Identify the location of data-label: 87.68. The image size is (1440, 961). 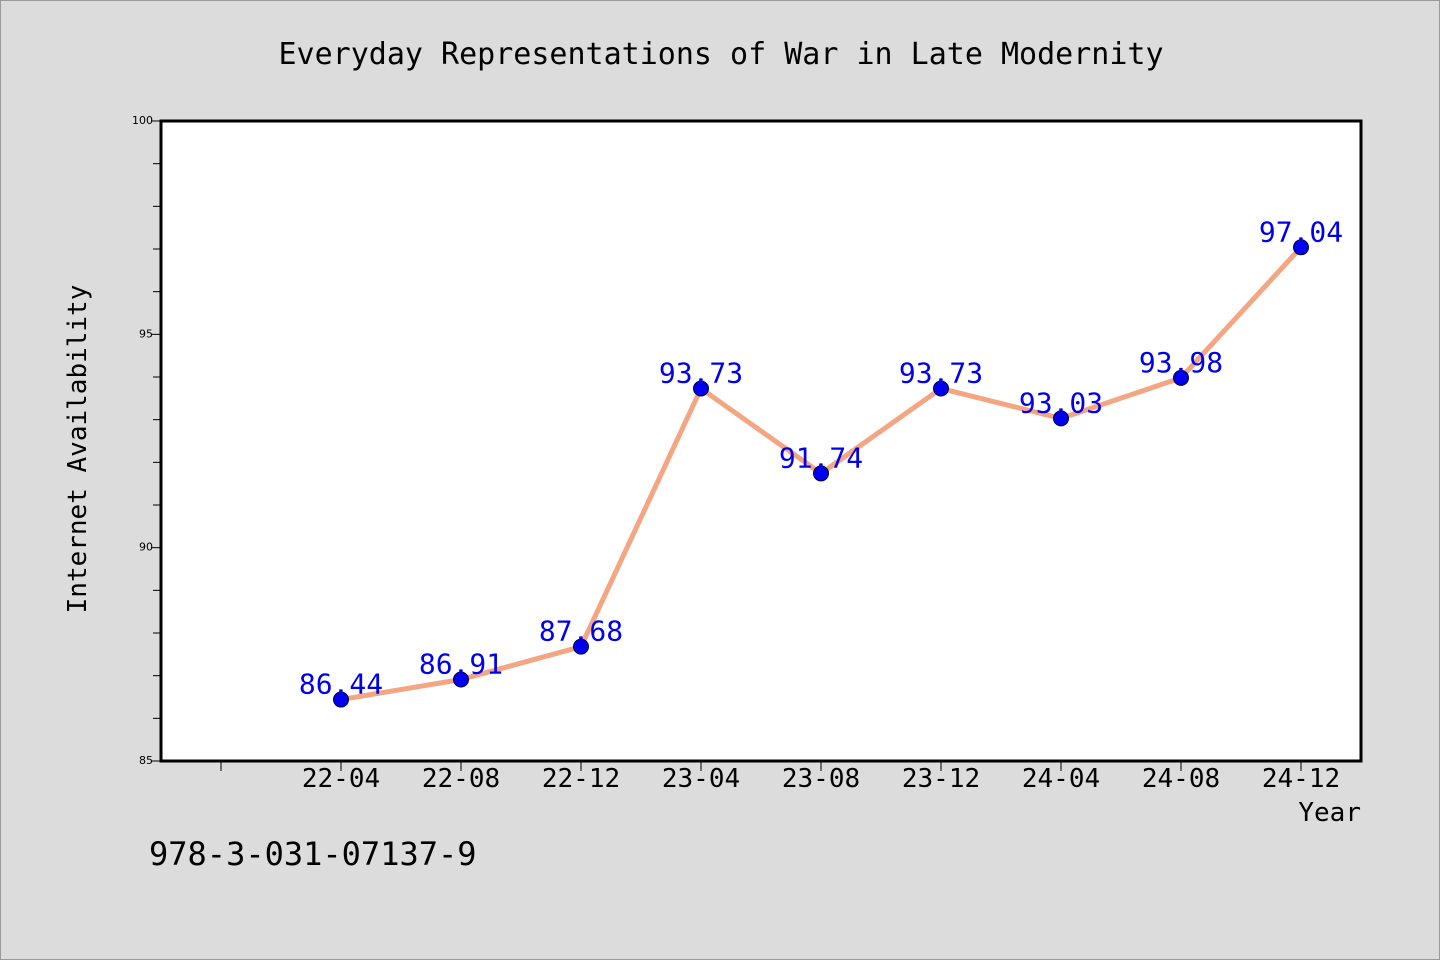
(581, 631).